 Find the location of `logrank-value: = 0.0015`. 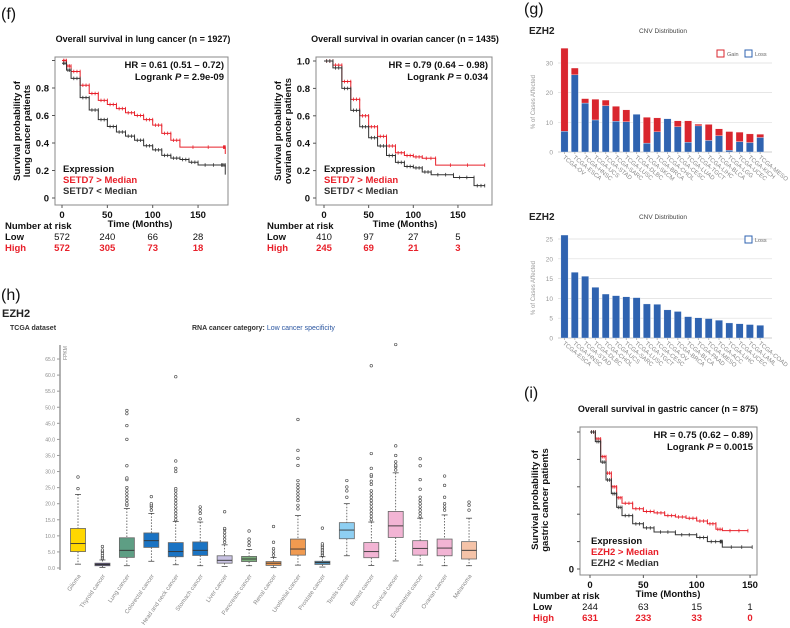

logrank-value: = 0.0015 is located at coordinates (735, 447).